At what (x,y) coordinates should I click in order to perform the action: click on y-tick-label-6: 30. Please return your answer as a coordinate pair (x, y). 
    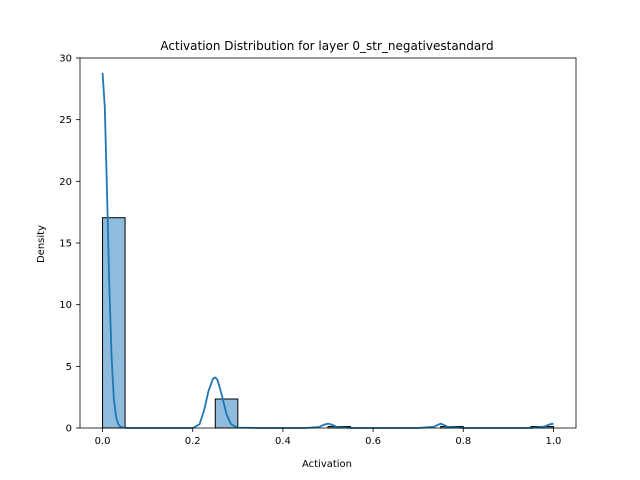
    Looking at the image, I should click on (65, 59).